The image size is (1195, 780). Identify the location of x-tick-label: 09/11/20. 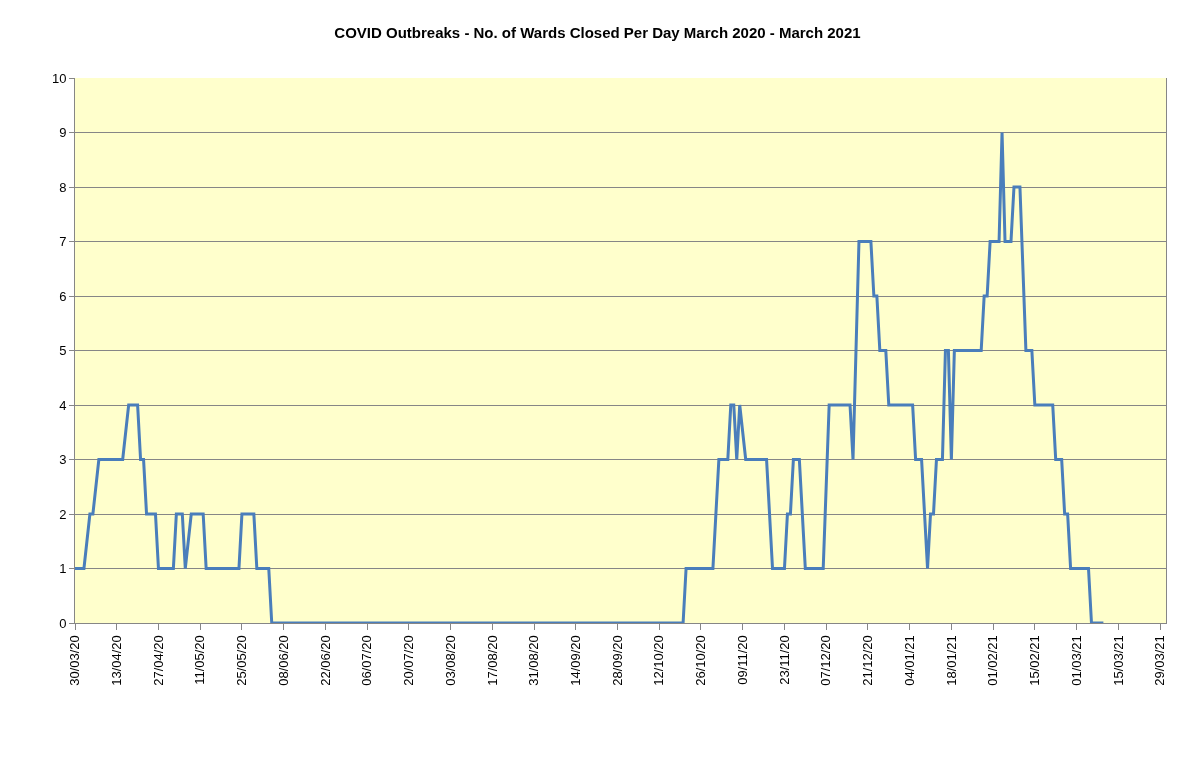
(742, 660).